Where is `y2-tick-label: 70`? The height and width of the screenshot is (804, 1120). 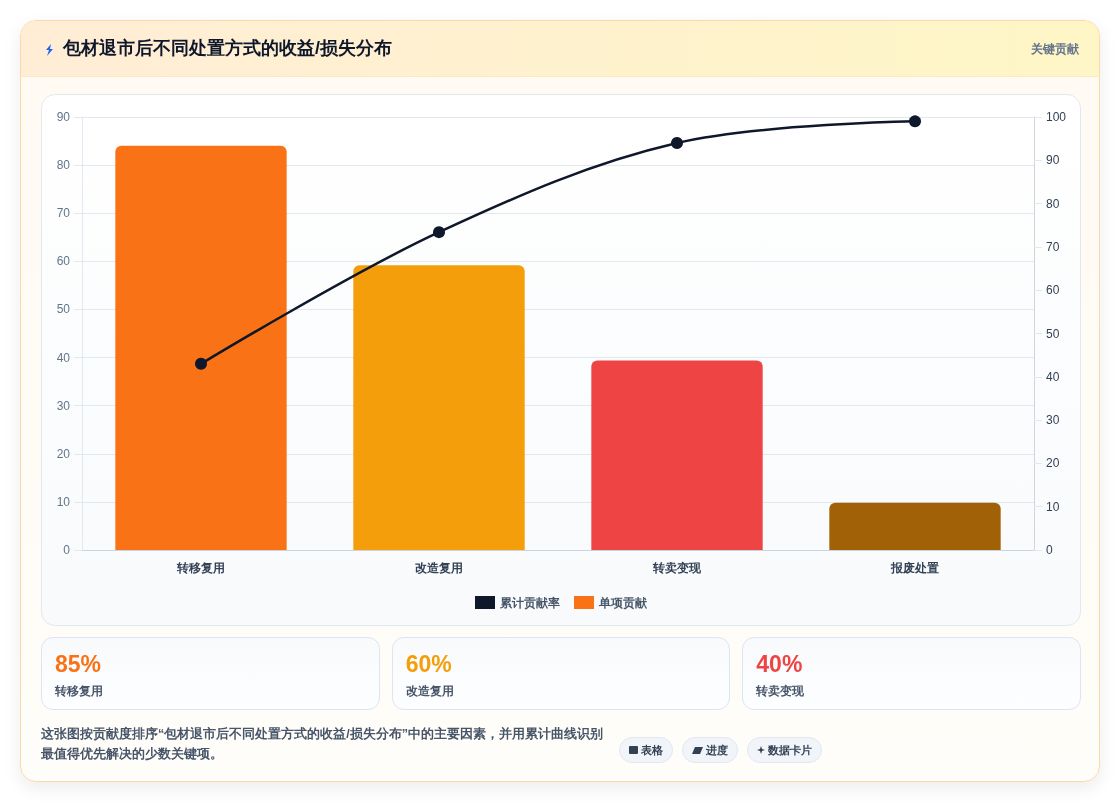 y2-tick-label: 70 is located at coordinates (1053, 246).